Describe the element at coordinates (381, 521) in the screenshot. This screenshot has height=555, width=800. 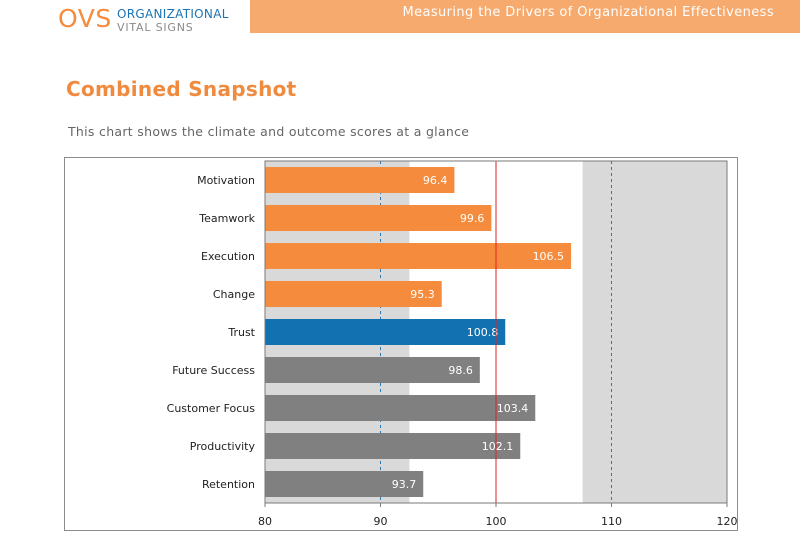
I see `x-tick-label-90: 90` at that location.